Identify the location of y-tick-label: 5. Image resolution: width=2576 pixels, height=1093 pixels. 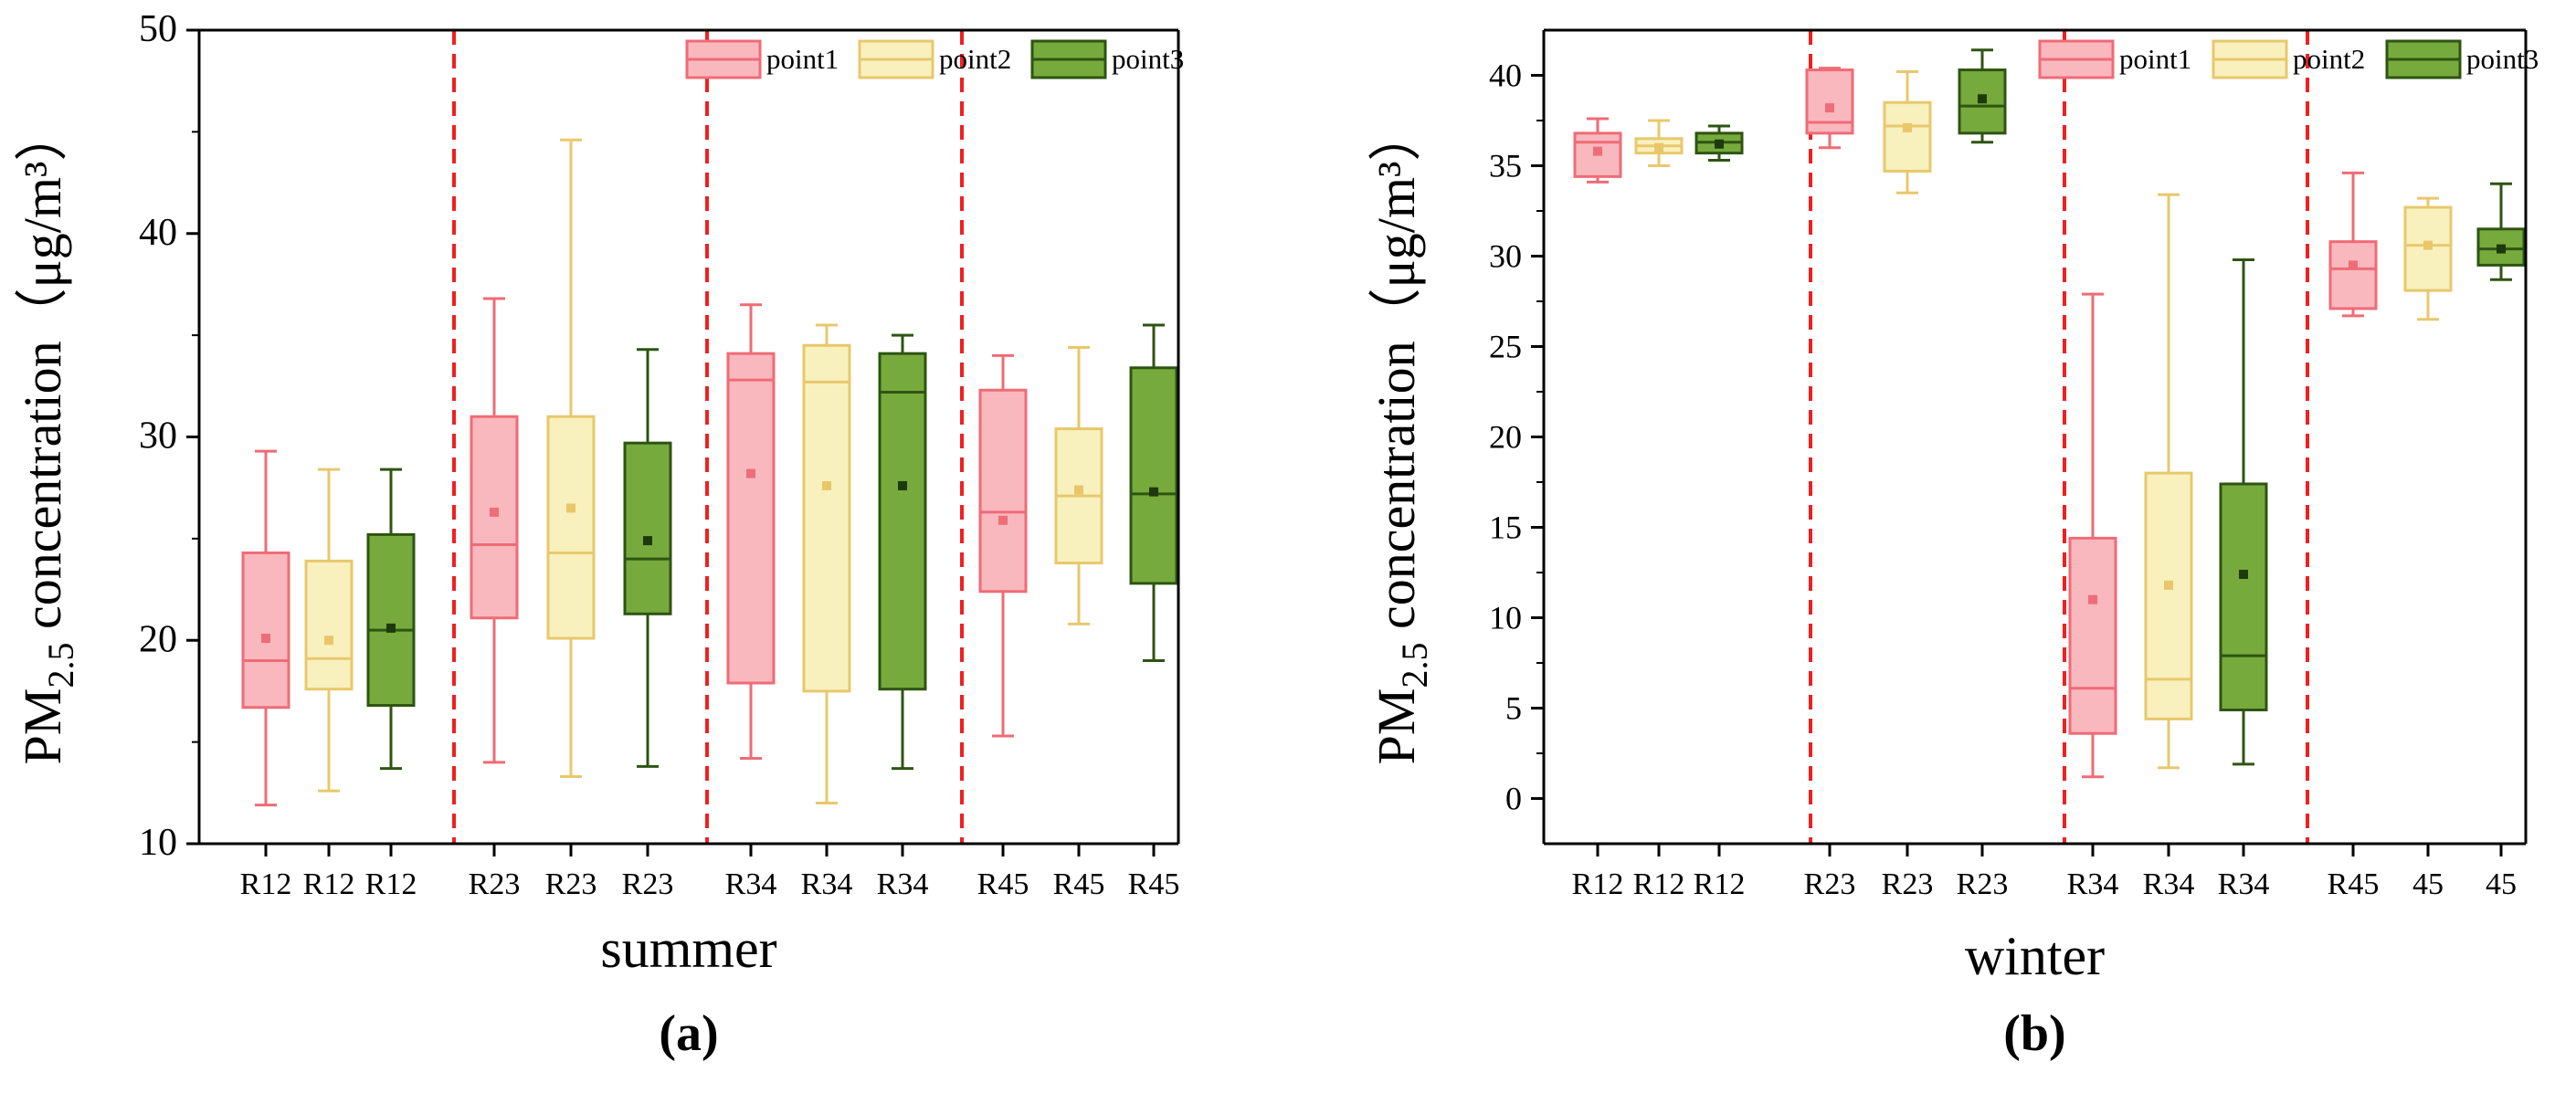
(1513, 708).